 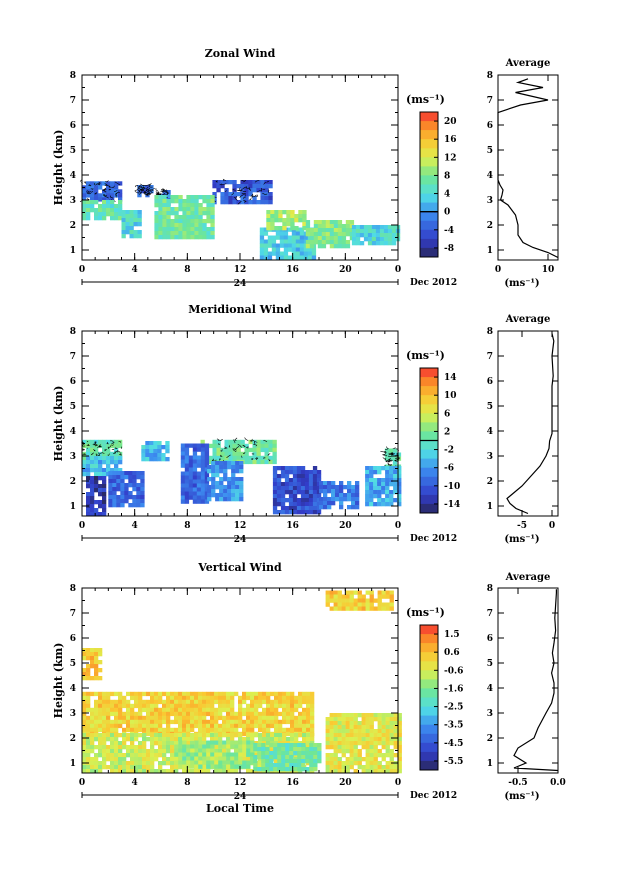 What do you see at coordinates (490, 589) in the screenshot?
I see `avg-y-tick-label: 8` at bounding box center [490, 589].